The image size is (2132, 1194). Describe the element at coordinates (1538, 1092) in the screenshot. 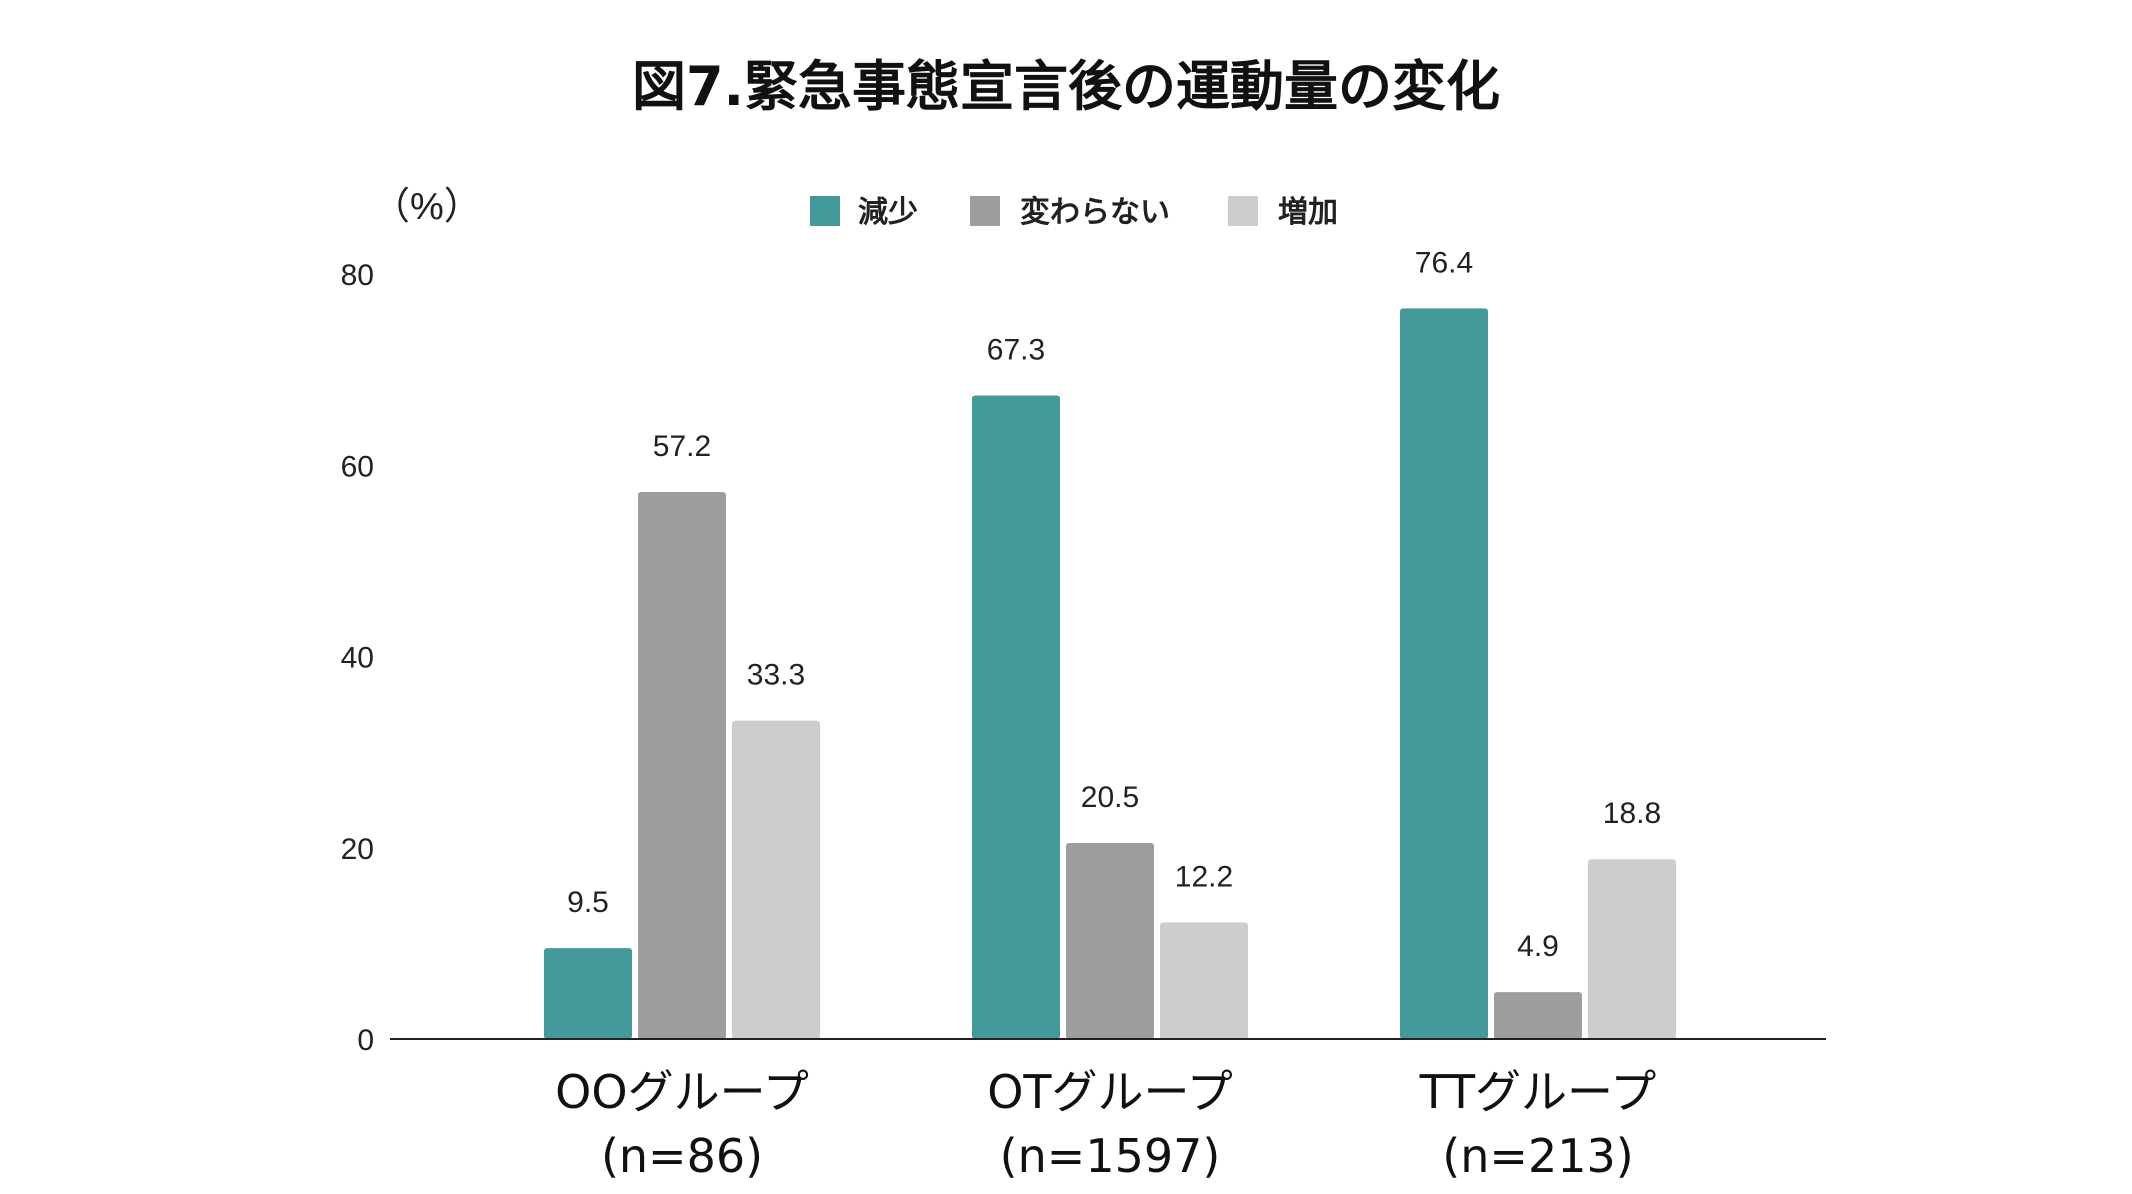

I see `category-label: TTグループ` at that location.